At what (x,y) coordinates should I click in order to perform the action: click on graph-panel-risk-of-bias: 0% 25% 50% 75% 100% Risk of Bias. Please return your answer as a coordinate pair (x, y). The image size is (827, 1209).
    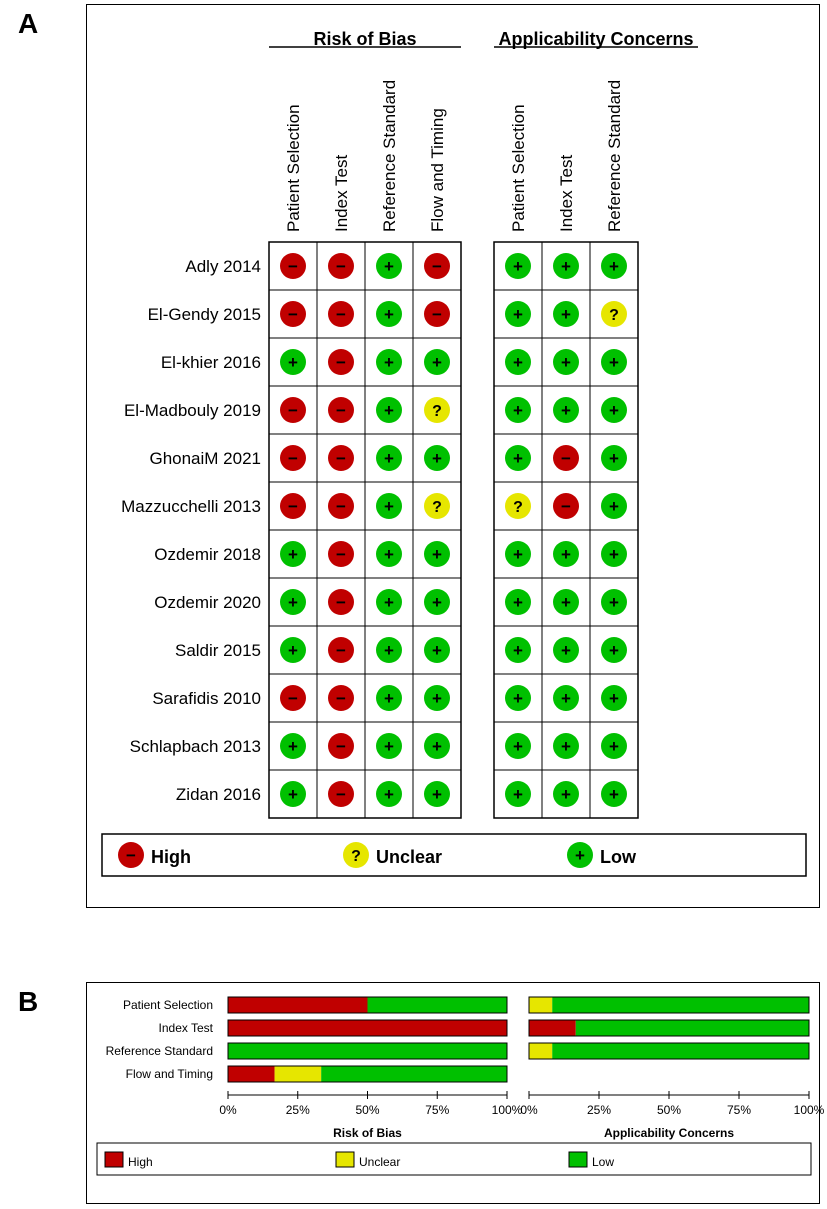
    Looking at the image, I should click on (371, 1068).